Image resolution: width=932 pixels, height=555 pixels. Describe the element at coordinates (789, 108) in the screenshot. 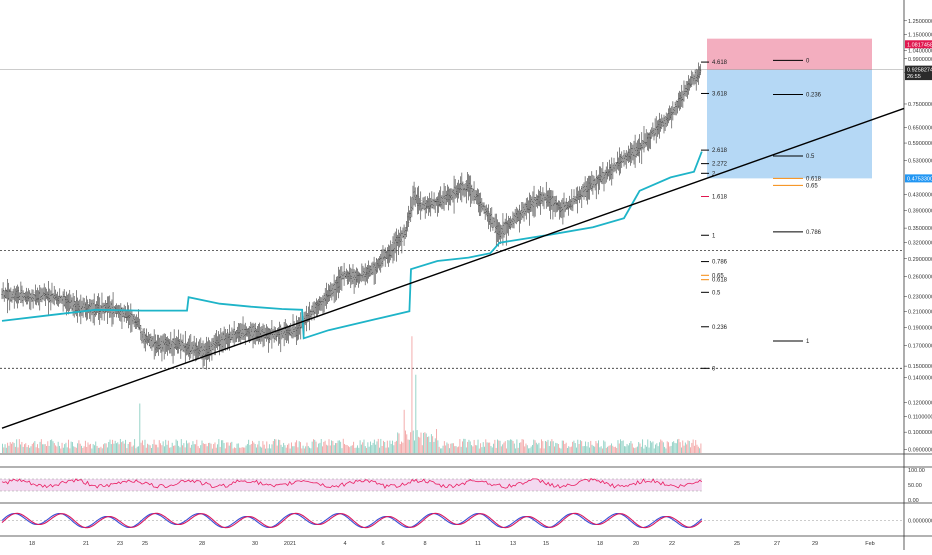

I see `short-position-tool` at that location.